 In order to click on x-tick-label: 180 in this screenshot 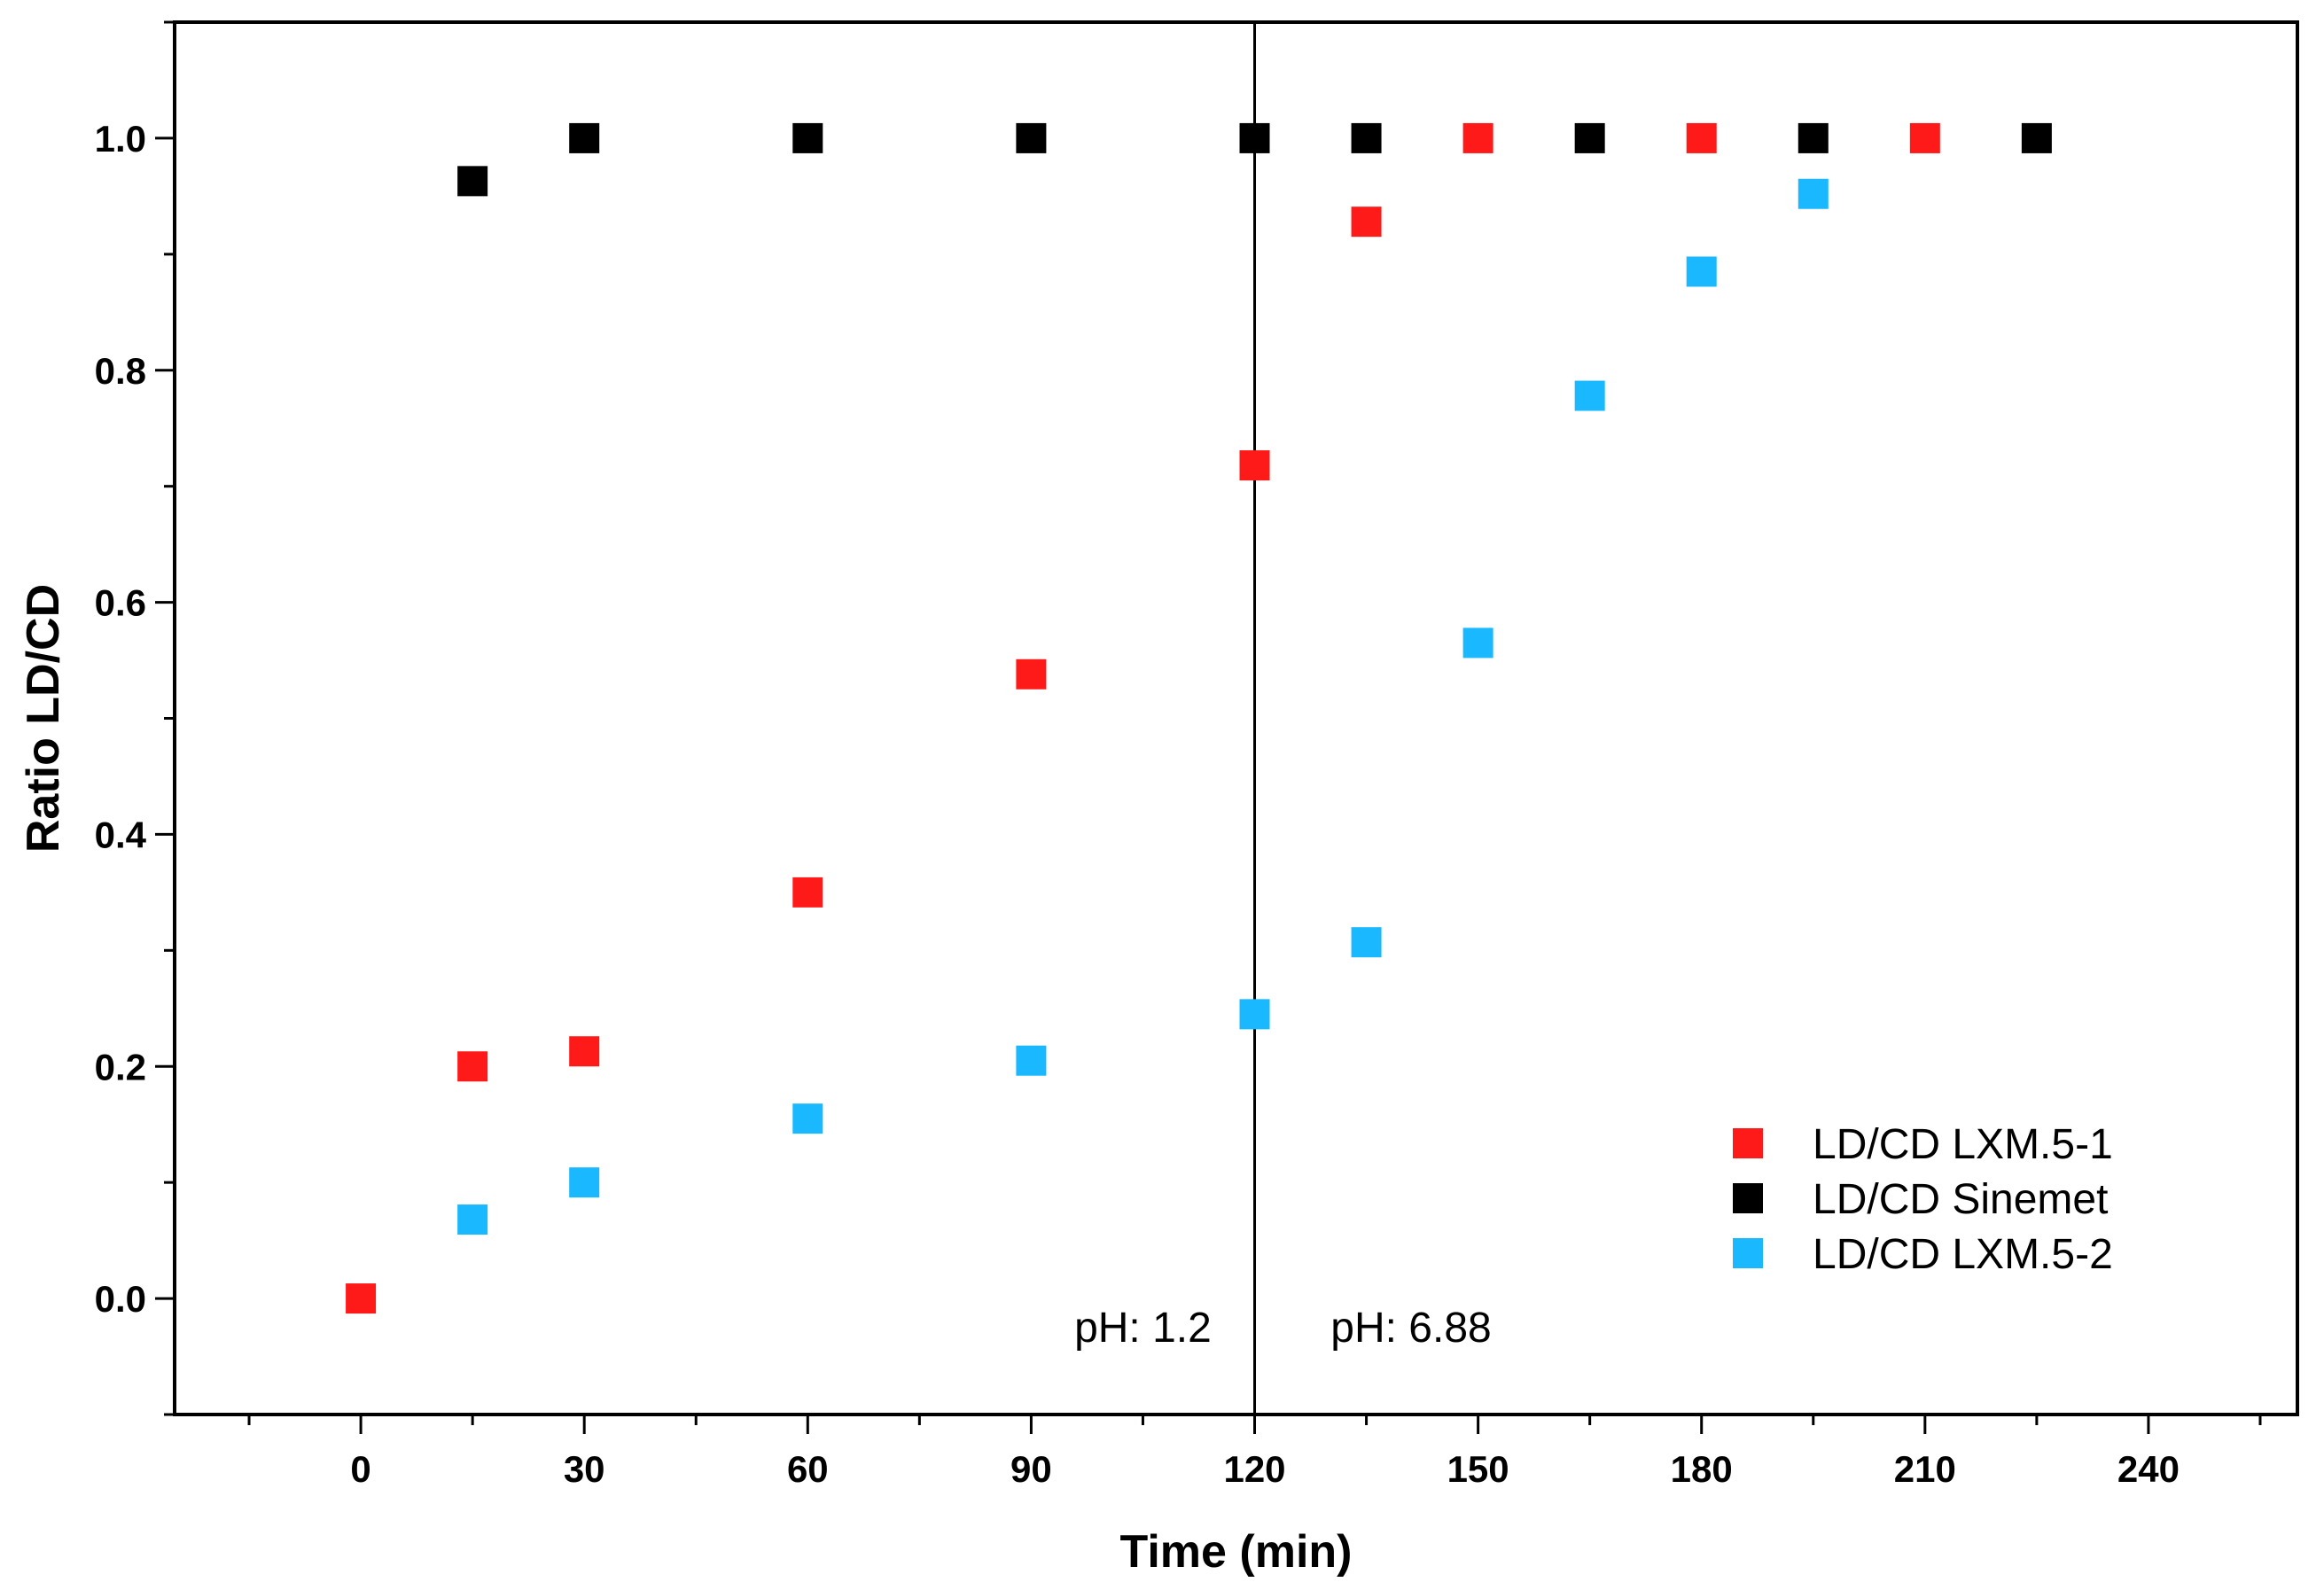, I will do `click(1702, 1469)`.